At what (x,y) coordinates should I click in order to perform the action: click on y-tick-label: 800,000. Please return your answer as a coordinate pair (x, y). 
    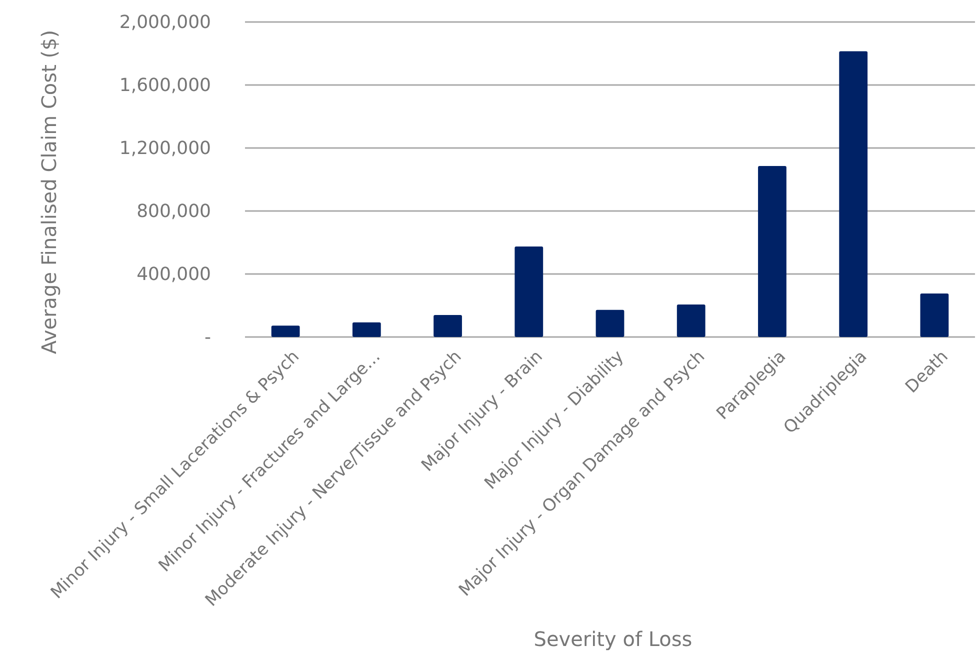
    Looking at the image, I should click on (173, 211).